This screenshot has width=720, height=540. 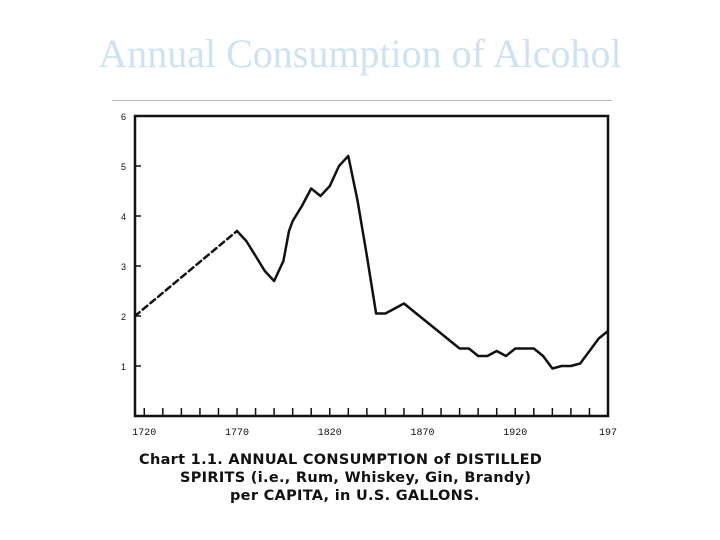 What do you see at coordinates (123, 267) in the screenshot?
I see `y-tick-label: 3` at bounding box center [123, 267].